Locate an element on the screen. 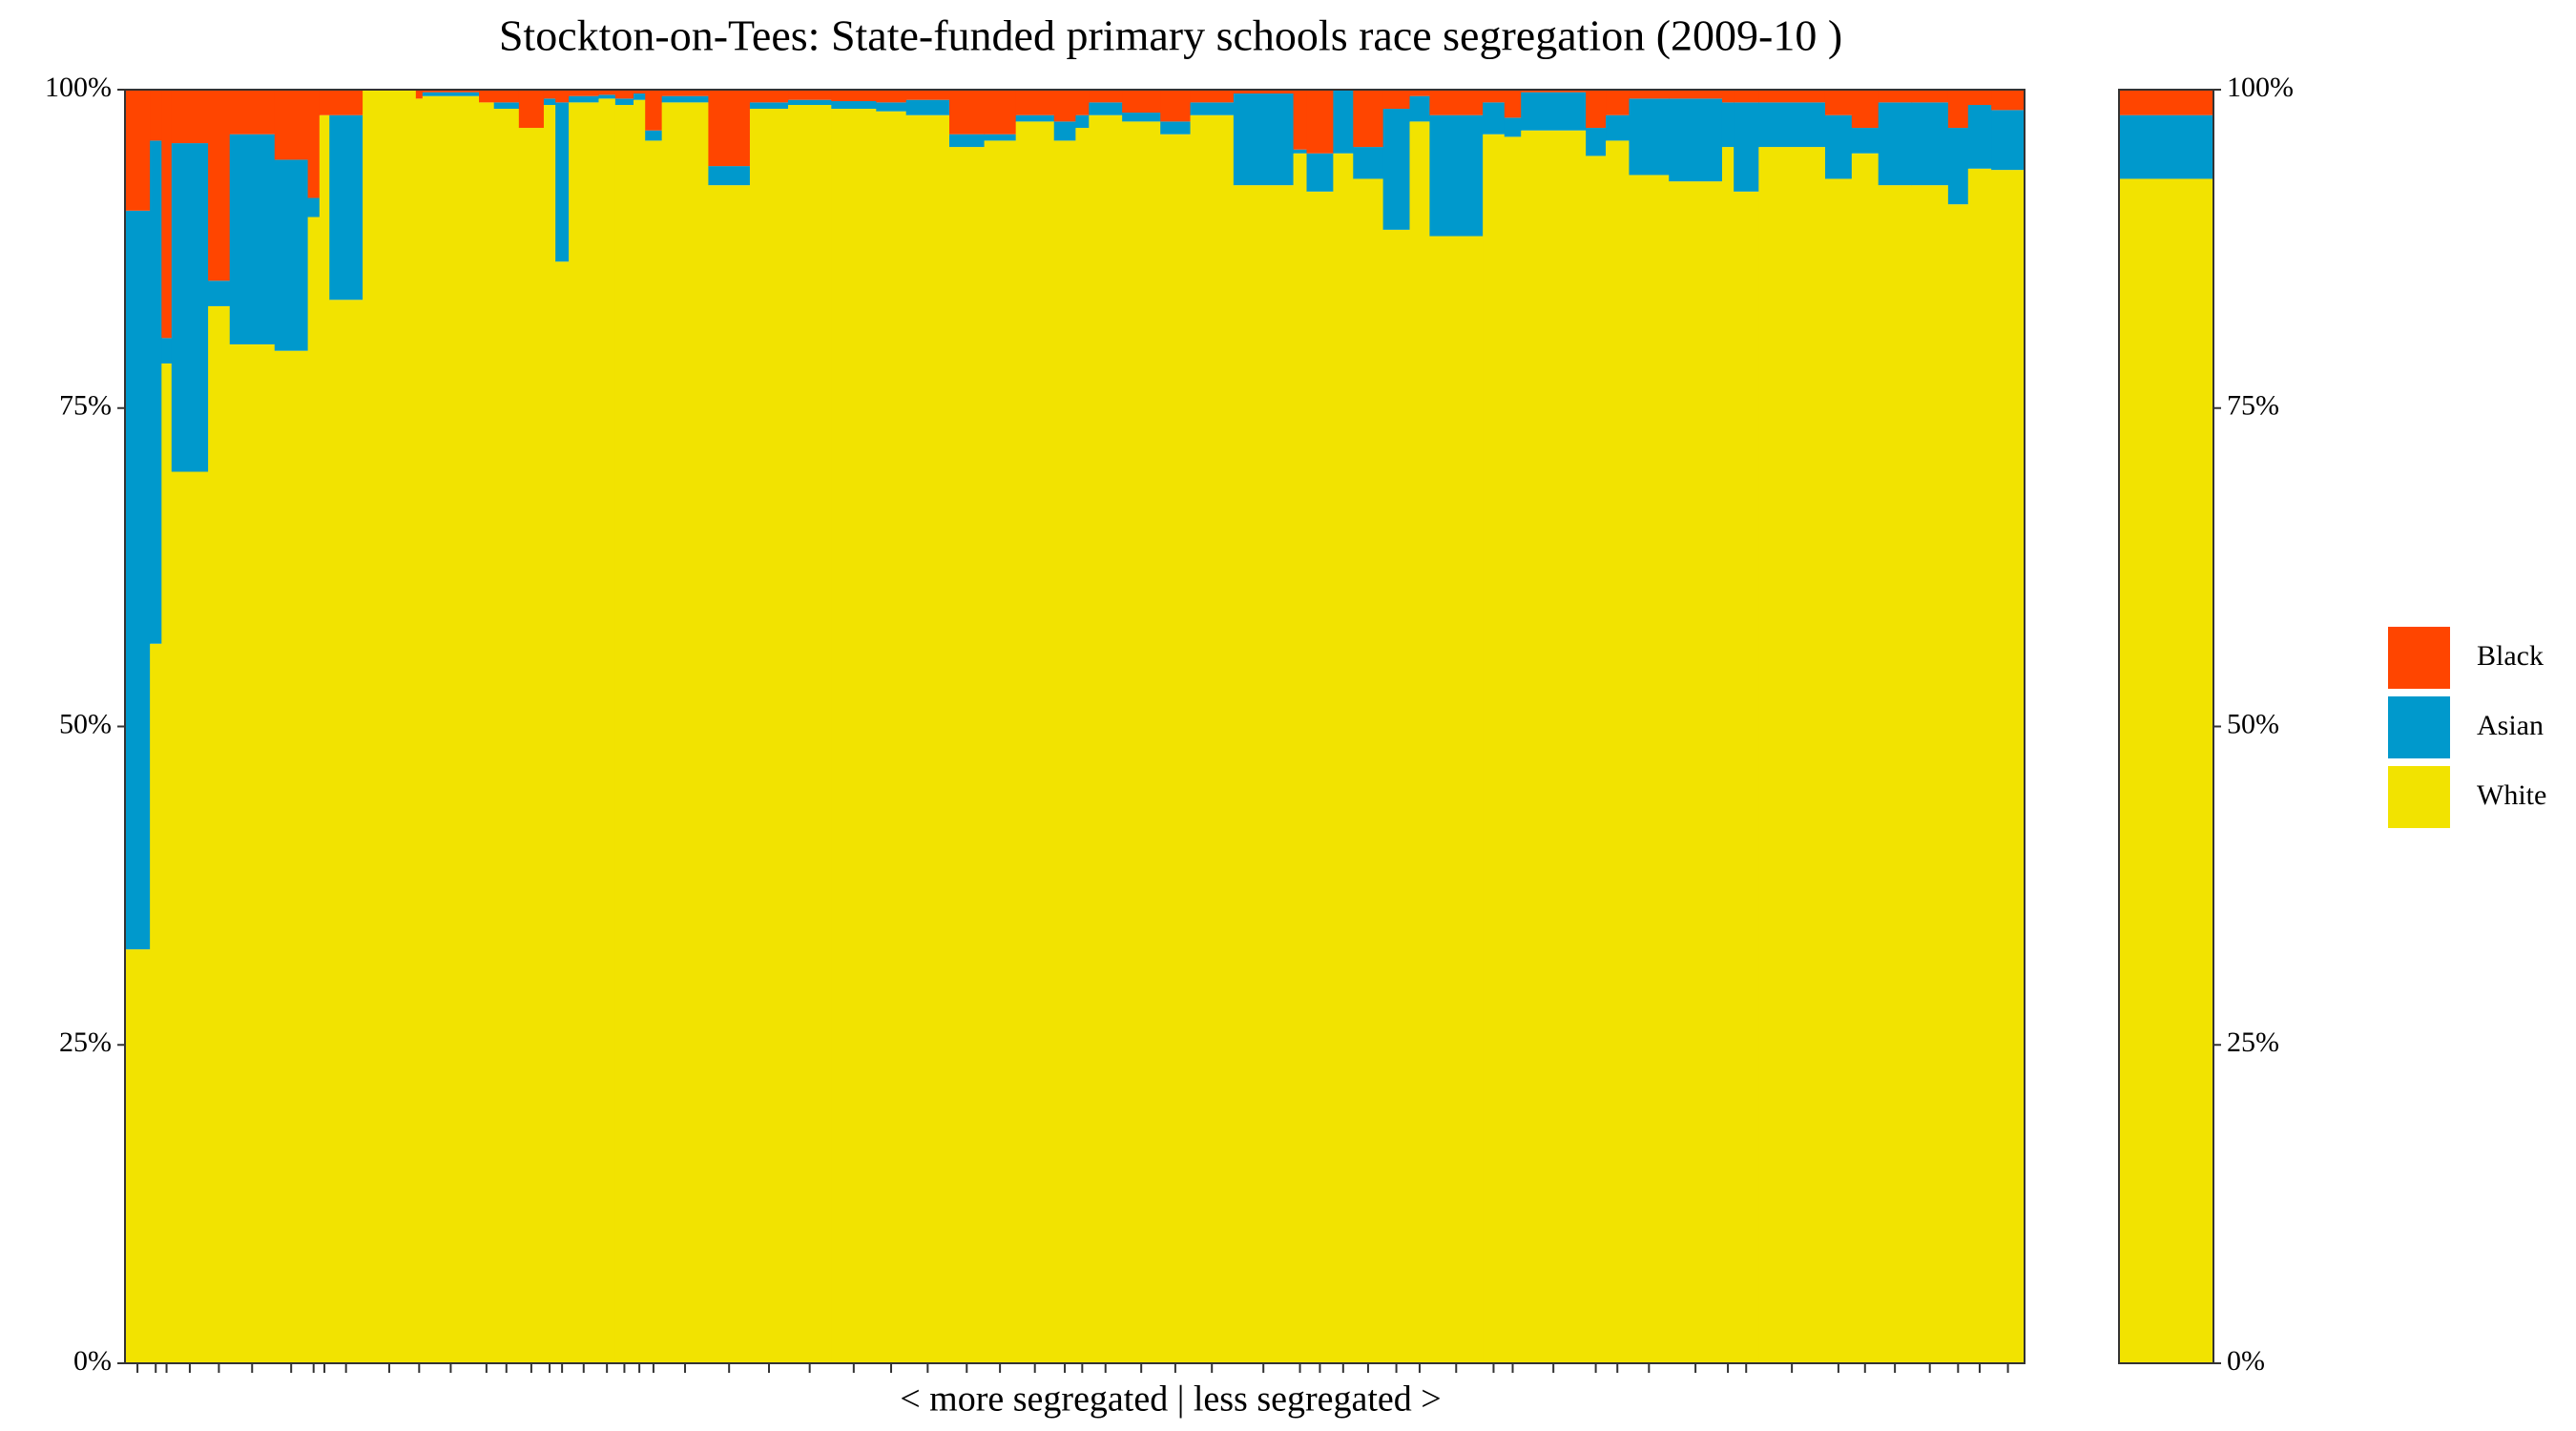 The image size is (2576, 1431). y-tick-label: 25% is located at coordinates (85, 1042).